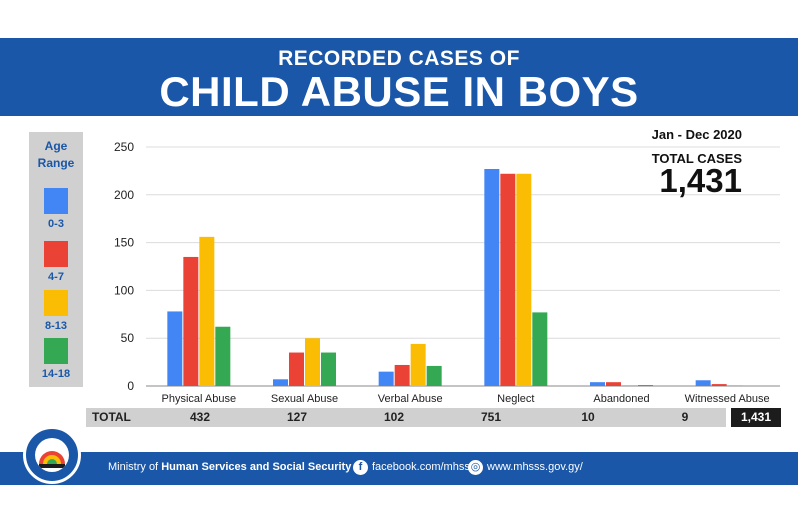 Image resolution: width=798 pixels, height=523 pixels. What do you see at coordinates (696, 158) in the screenshot?
I see `total-cases-label: TOTAL CASES` at bounding box center [696, 158].